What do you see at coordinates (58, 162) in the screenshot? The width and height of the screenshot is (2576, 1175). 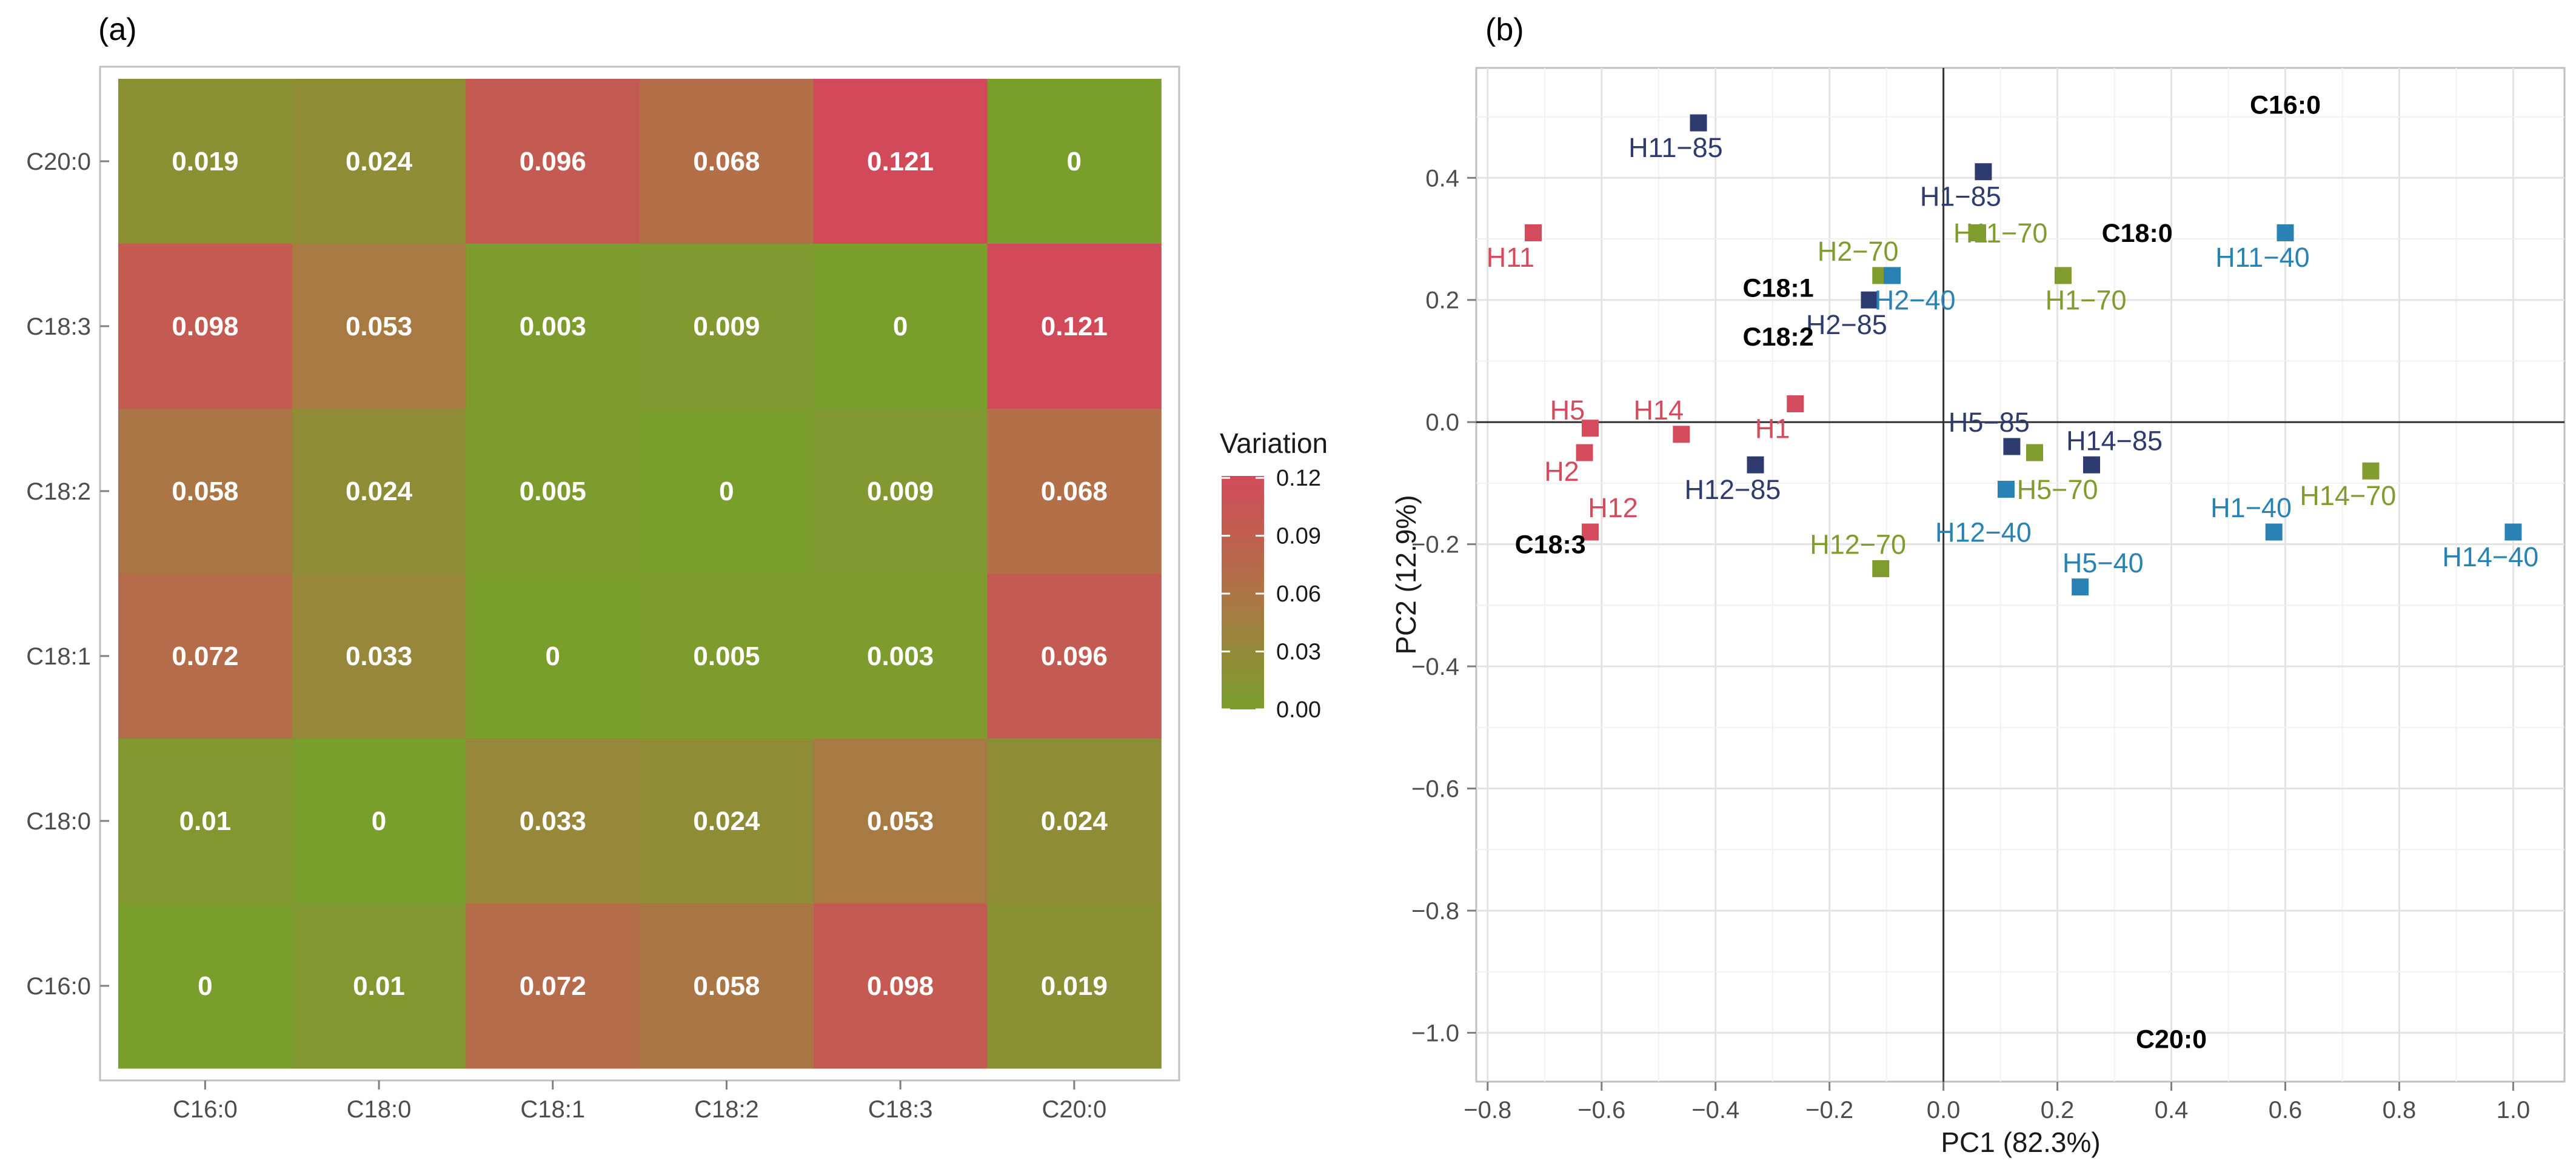 I see `heatmap-y-tick-label: C20:0` at bounding box center [58, 162].